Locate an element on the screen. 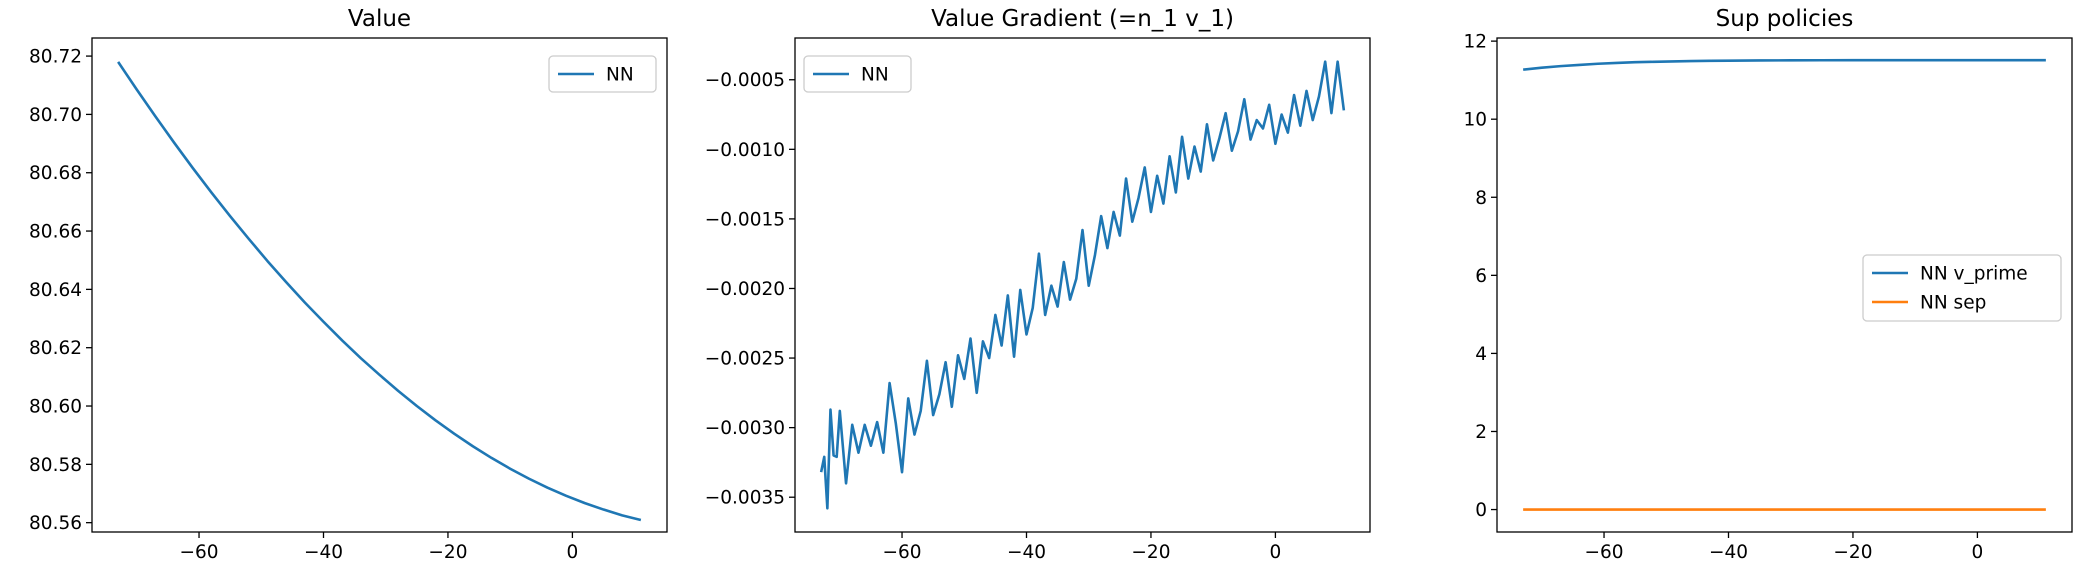 The height and width of the screenshot is (582, 2085). chart-title: Sup policies is located at coordinates (1785, 19).